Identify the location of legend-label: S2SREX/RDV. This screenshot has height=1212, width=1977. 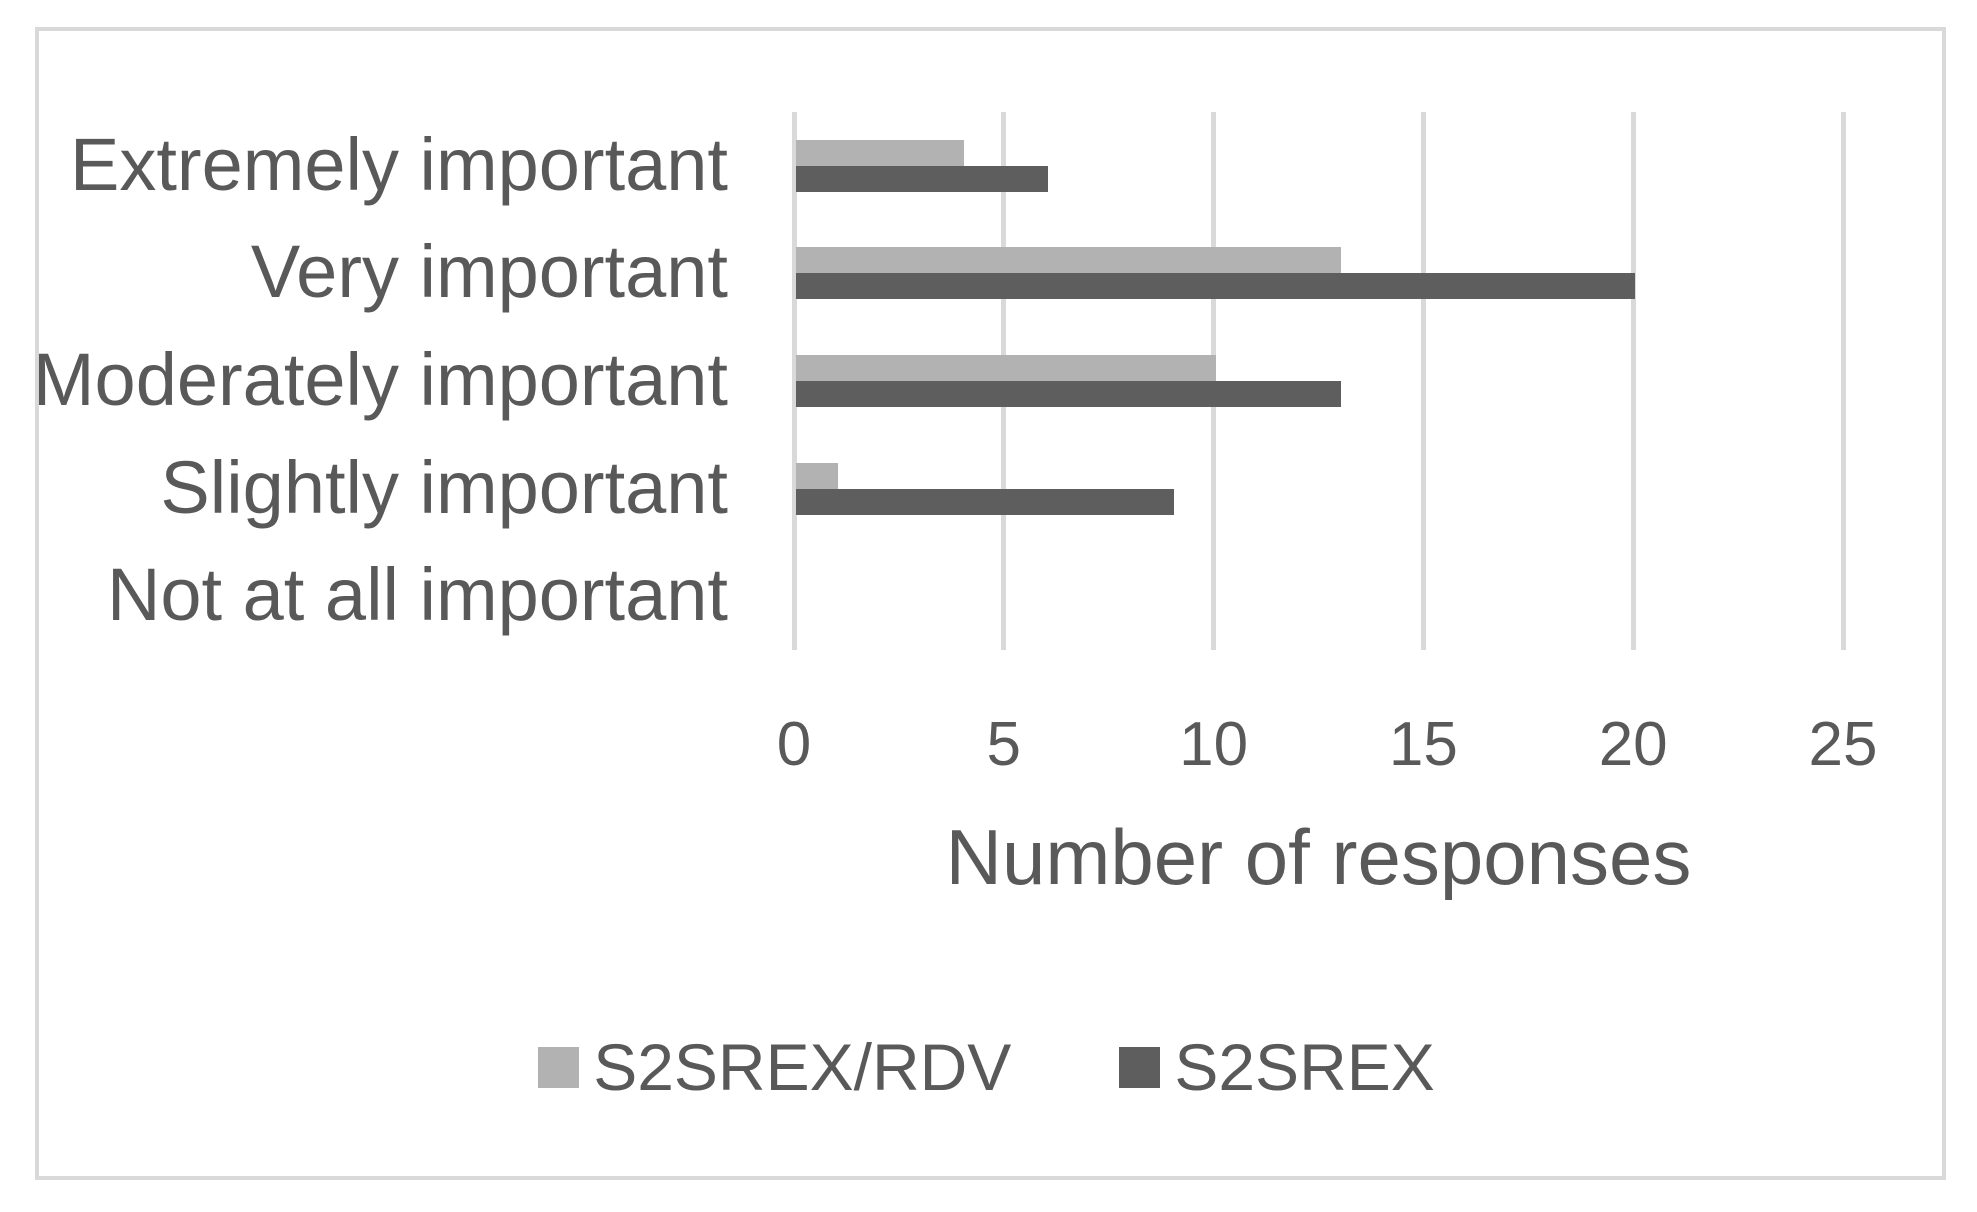
(802, 1067).